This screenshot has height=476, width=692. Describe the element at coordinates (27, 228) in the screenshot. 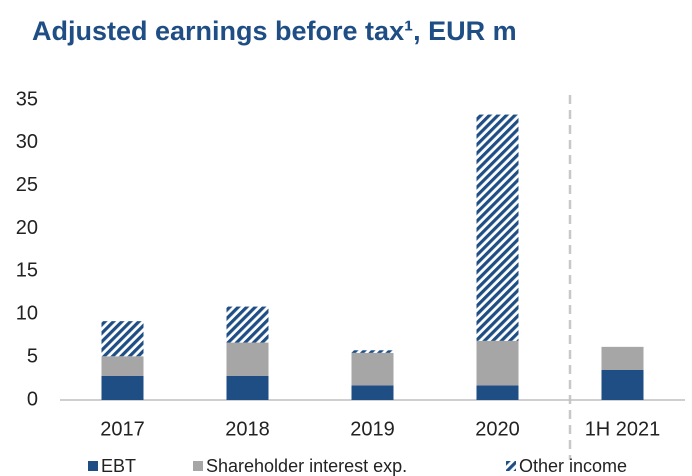

I see `y-tick-label: 20` at that location.